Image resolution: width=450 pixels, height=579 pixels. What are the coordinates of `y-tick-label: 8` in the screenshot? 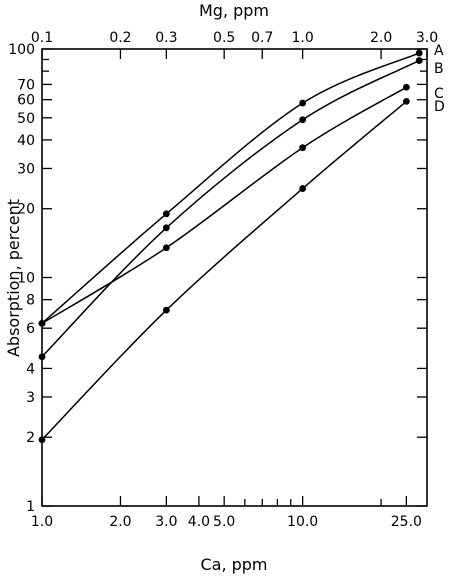 It's located at (30, 301).